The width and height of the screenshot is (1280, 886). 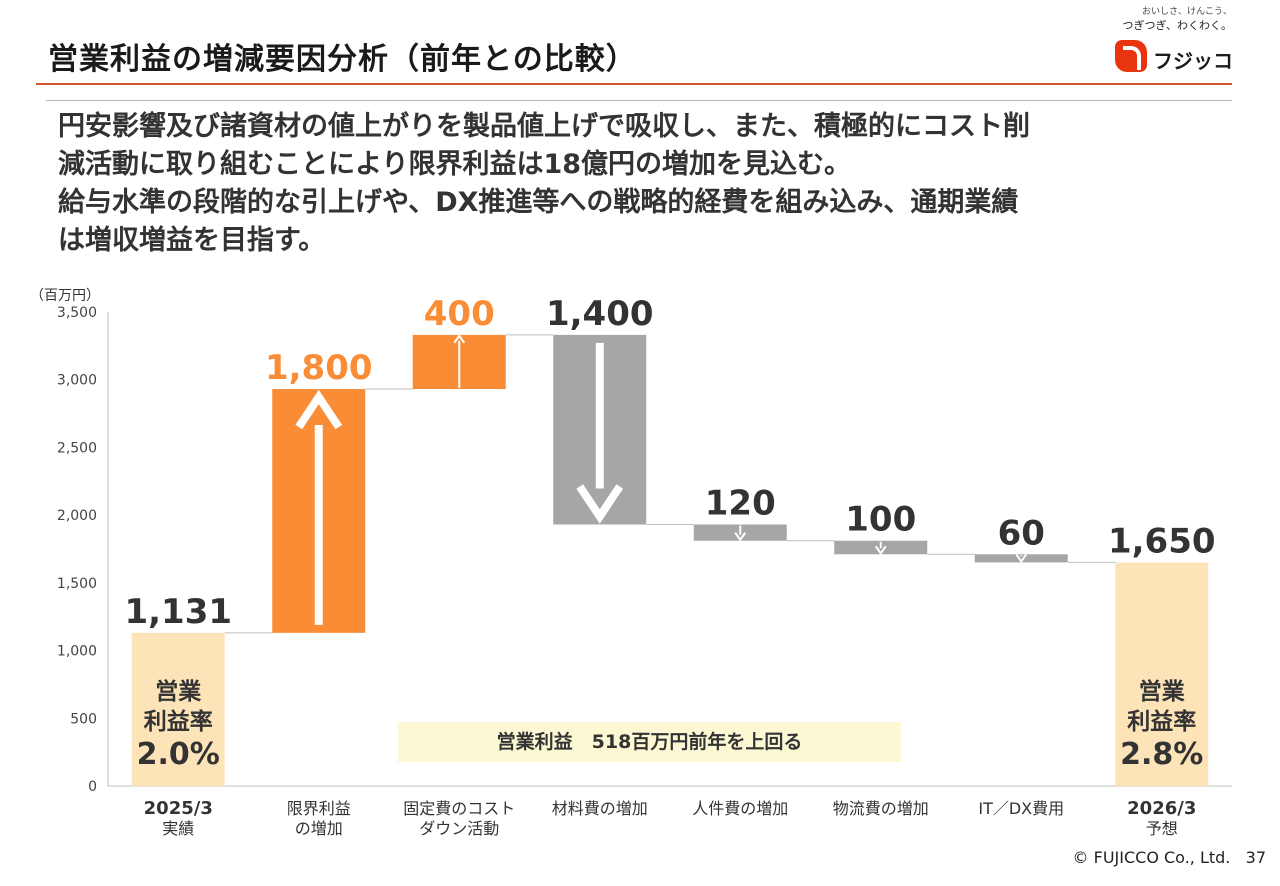 I want to click on x-tick-label: 2026/3, so click(x=1161, y=808).